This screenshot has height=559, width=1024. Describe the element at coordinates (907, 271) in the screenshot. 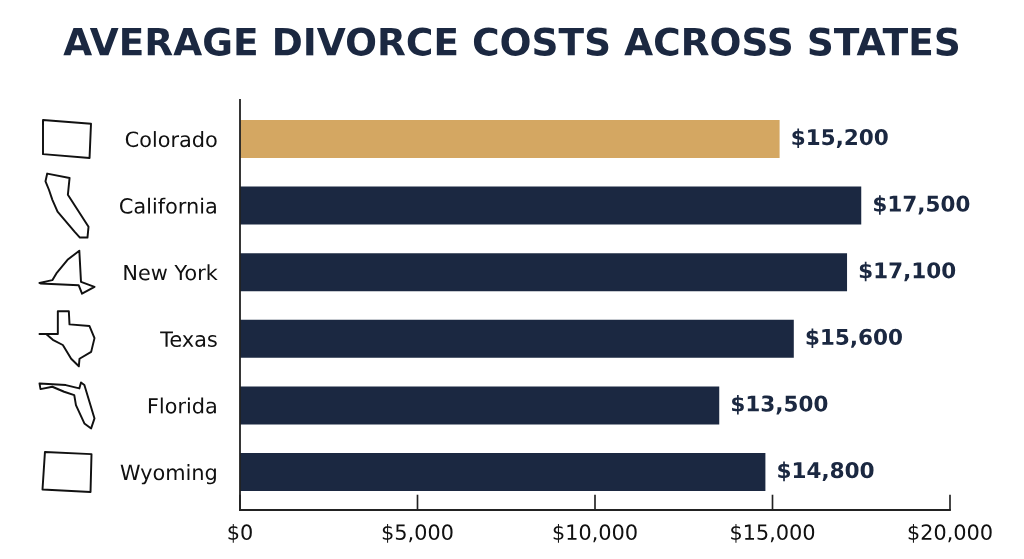

I see `data-label: $17,100` at that location.